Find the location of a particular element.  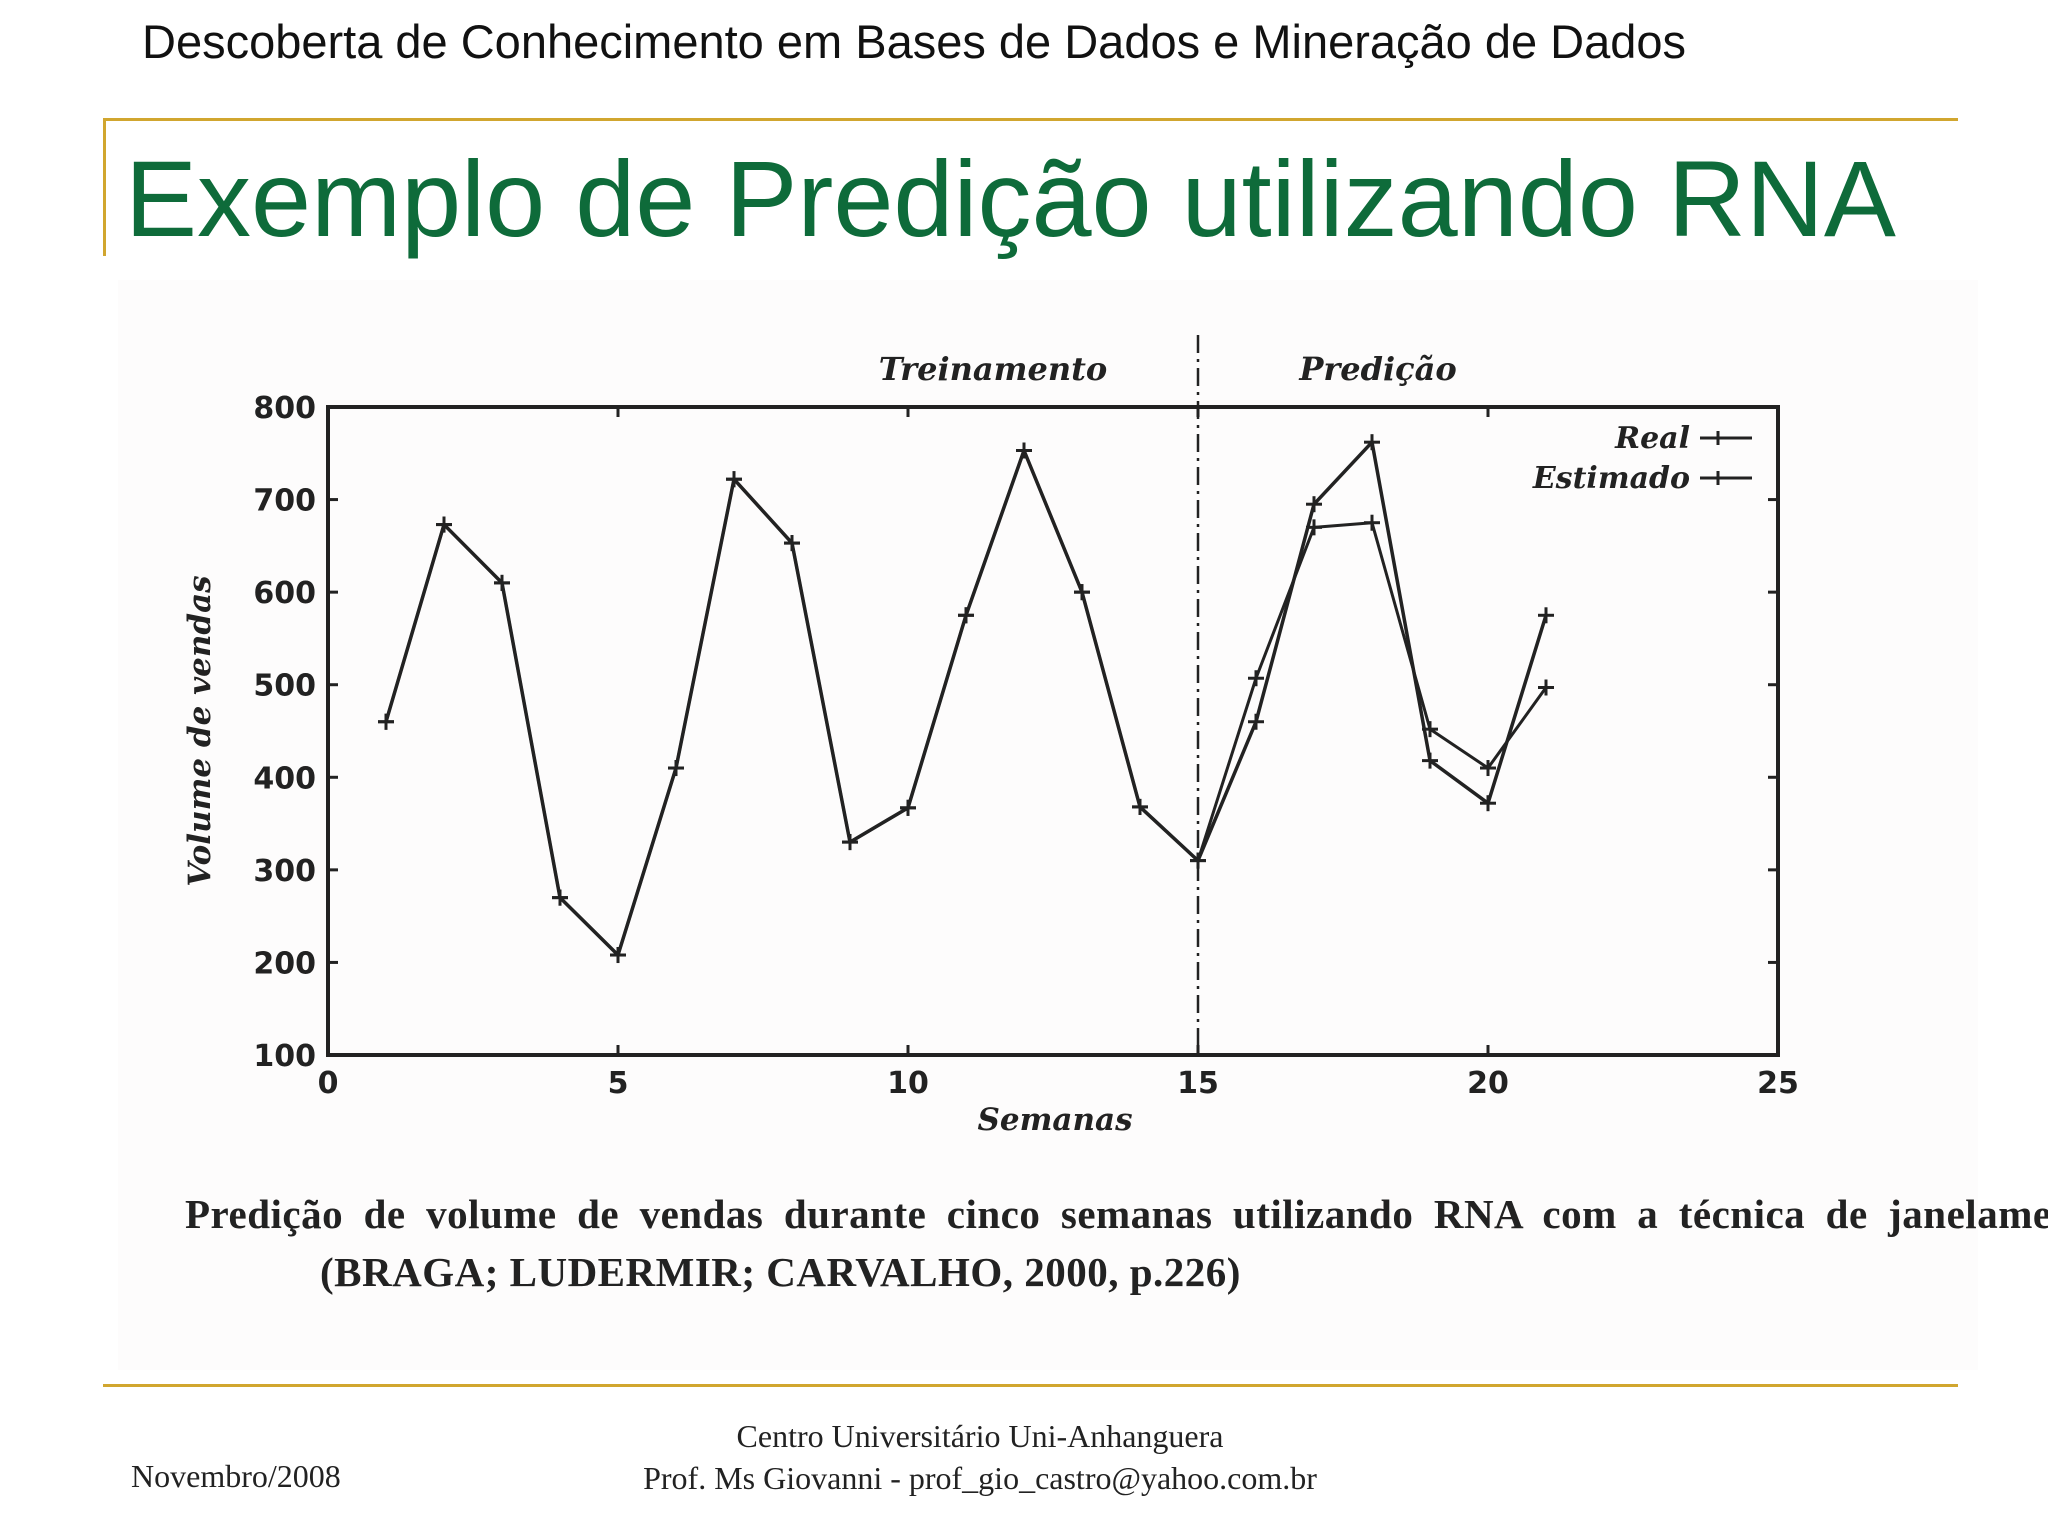

x-tick-label: 0 is located at coordinates (328, 1083).